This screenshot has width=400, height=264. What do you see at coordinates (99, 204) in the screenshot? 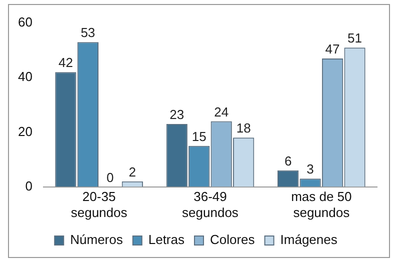
I see `x-tick-label: 20-35 segundos` at bounding box center [99, 204].